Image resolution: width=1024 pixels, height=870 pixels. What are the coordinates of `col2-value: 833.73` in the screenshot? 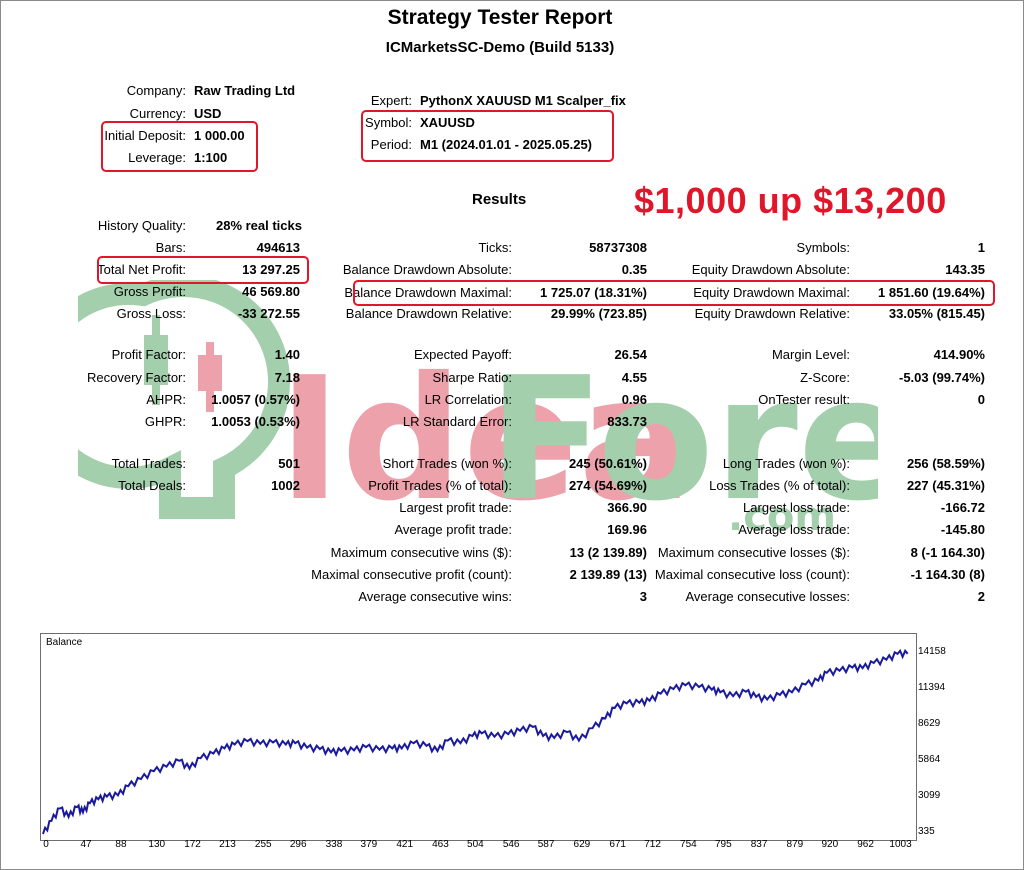 It's located at (627, 421).